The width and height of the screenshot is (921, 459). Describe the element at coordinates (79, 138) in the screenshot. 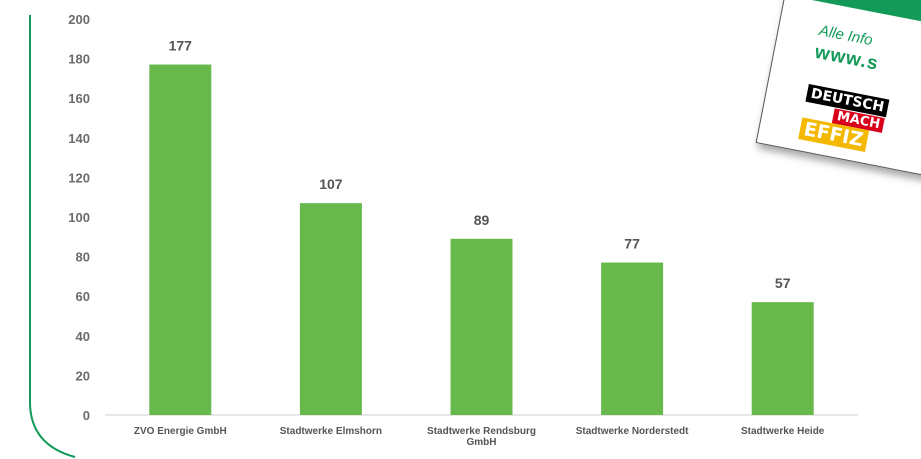

I see `y-tick-label: 140` at that location.